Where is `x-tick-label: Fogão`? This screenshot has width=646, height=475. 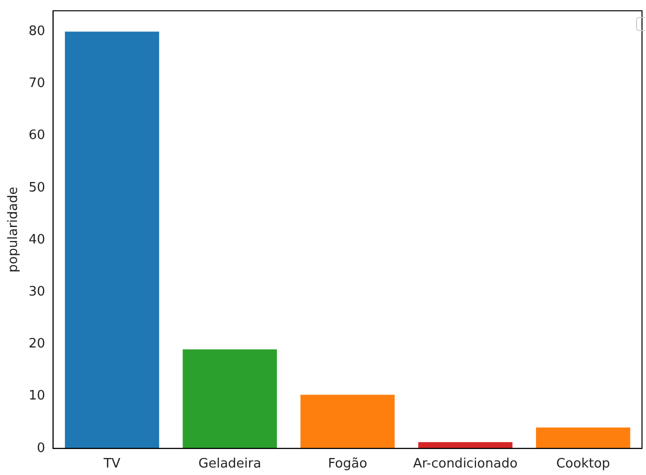 x-tick-label: Fogão is located at coordinates (348, 464).